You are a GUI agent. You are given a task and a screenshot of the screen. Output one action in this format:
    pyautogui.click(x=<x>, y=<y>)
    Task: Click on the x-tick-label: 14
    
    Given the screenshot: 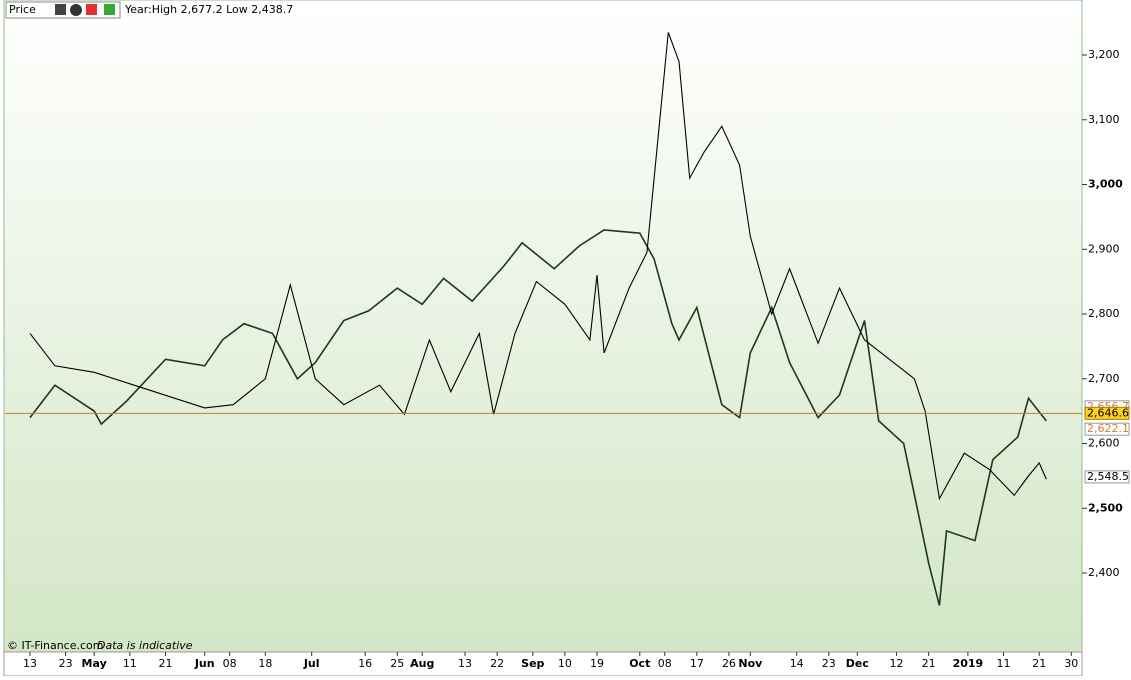 What is the action you would take?
    pyautogui.click(x=797, y=663)
    